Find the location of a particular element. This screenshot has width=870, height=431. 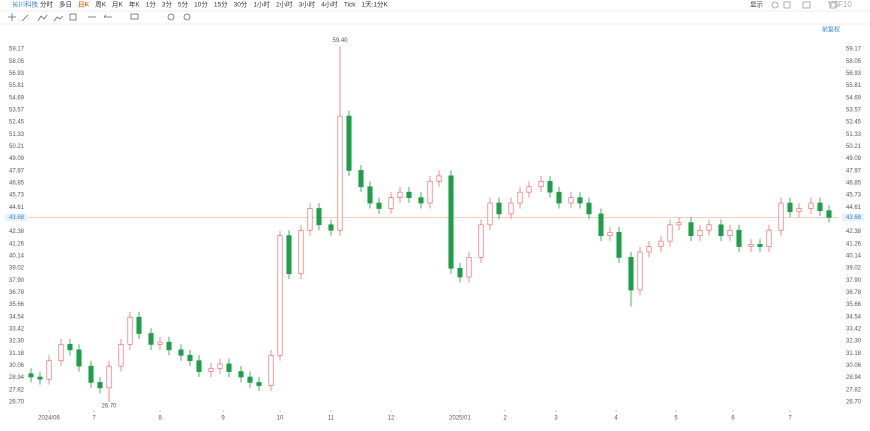

period-tab: 1分 is located at coordinates (151, 4).